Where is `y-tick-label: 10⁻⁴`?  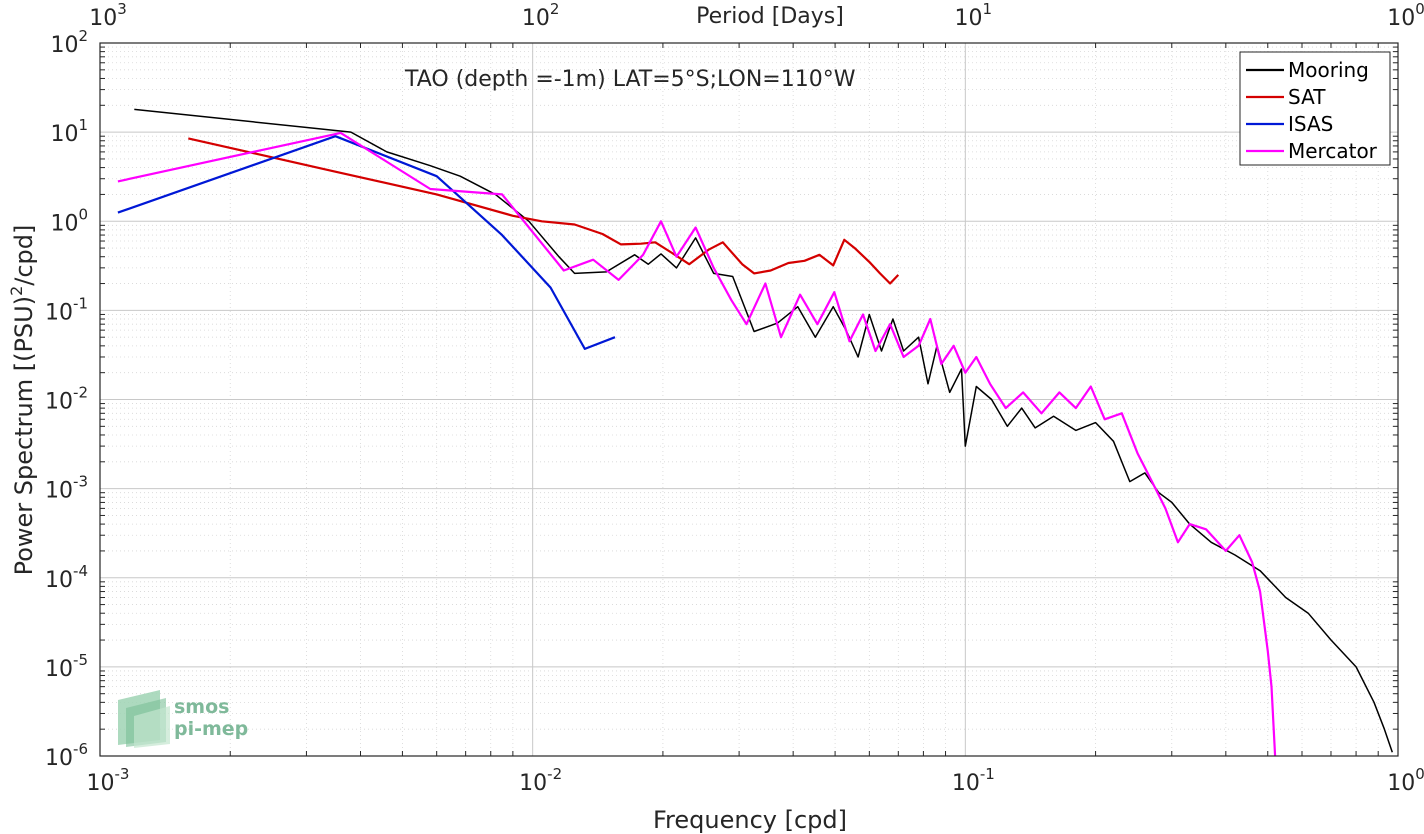 y-tick-label: 10⁻⁴ is located at coordinates (66, 577).